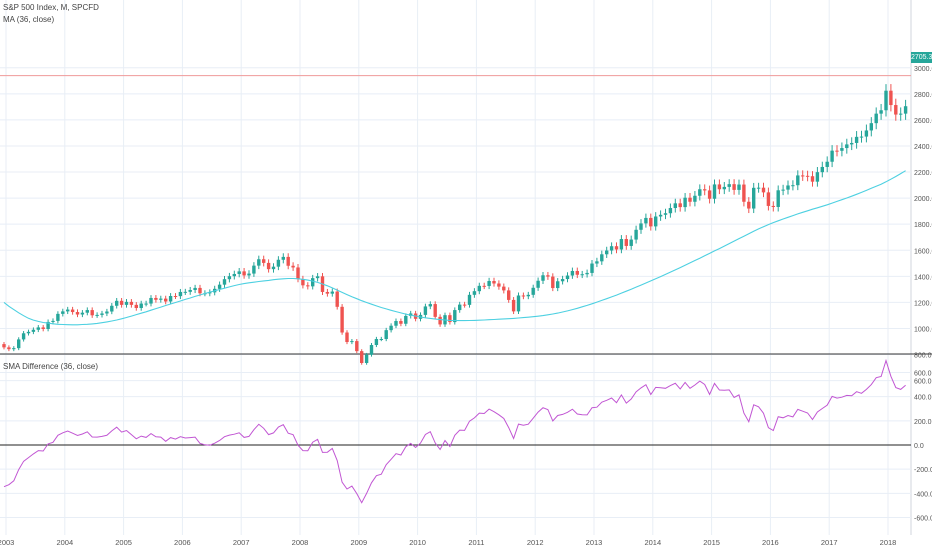 This screenshot has width=932, height=550. Describe the element at coordinates (923, 69) in the screenshot. I see `price-tick-label: 3000.0` at that location.